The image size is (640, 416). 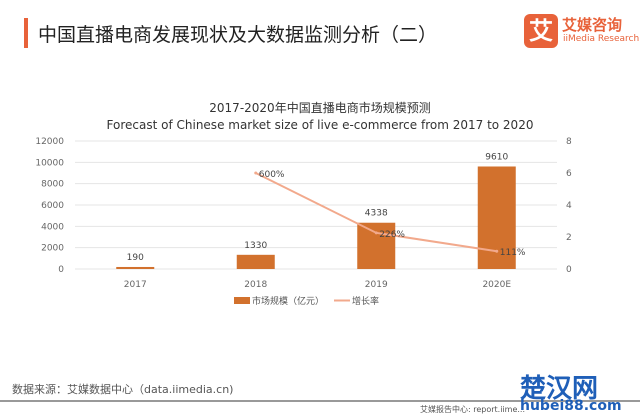 I want to click on x-tick-label: 2019, so click(x=376, y=285).